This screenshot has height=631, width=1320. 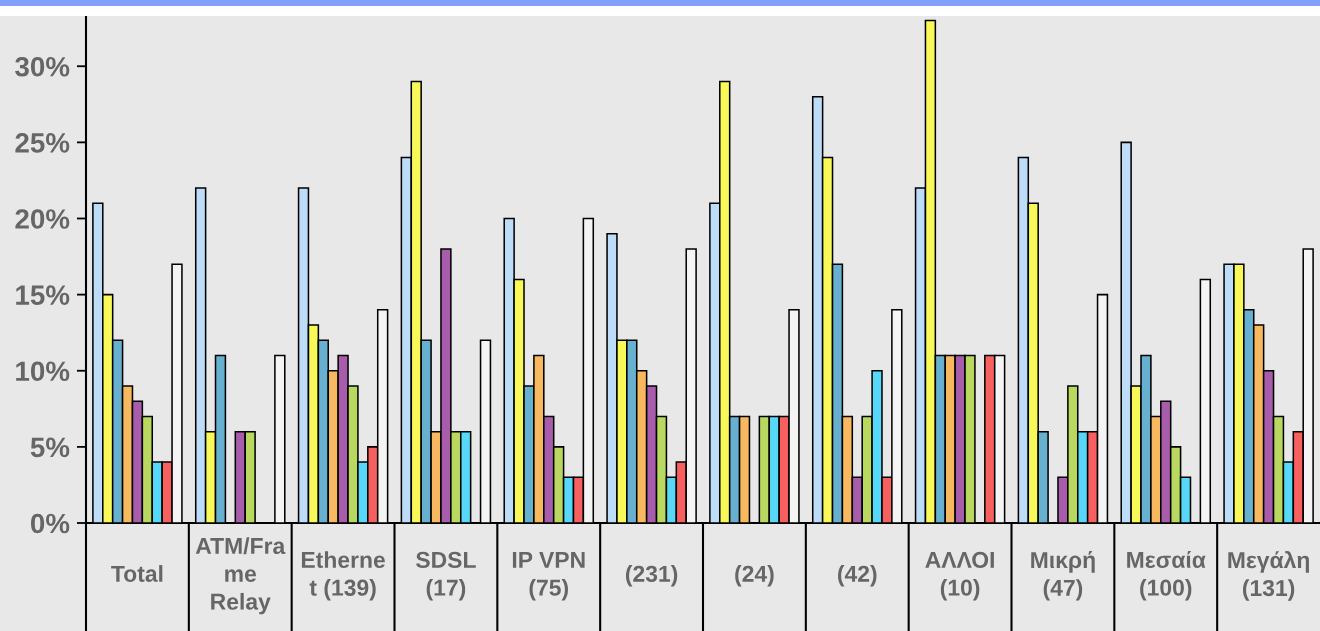 I want to click on y-tick-label: 15%, so click(x=43, y=295).